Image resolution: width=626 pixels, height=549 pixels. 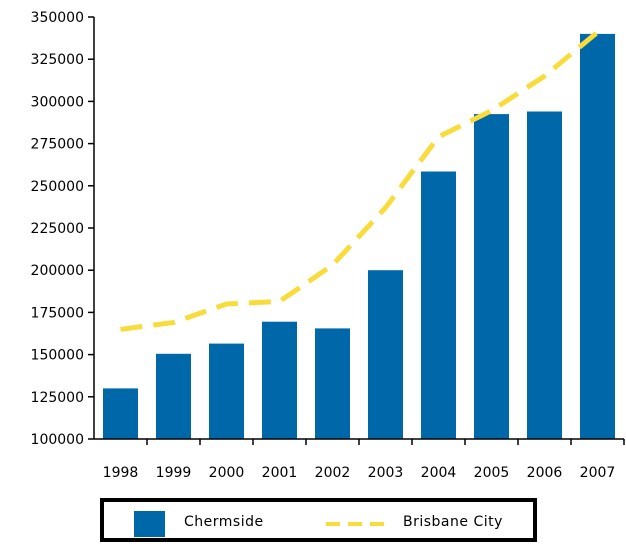 I want to click on x-axis-ticks: 1998 1999 2000 2001 2002 2003 2004 2005 2006 2007, so click(x=364, y=460).